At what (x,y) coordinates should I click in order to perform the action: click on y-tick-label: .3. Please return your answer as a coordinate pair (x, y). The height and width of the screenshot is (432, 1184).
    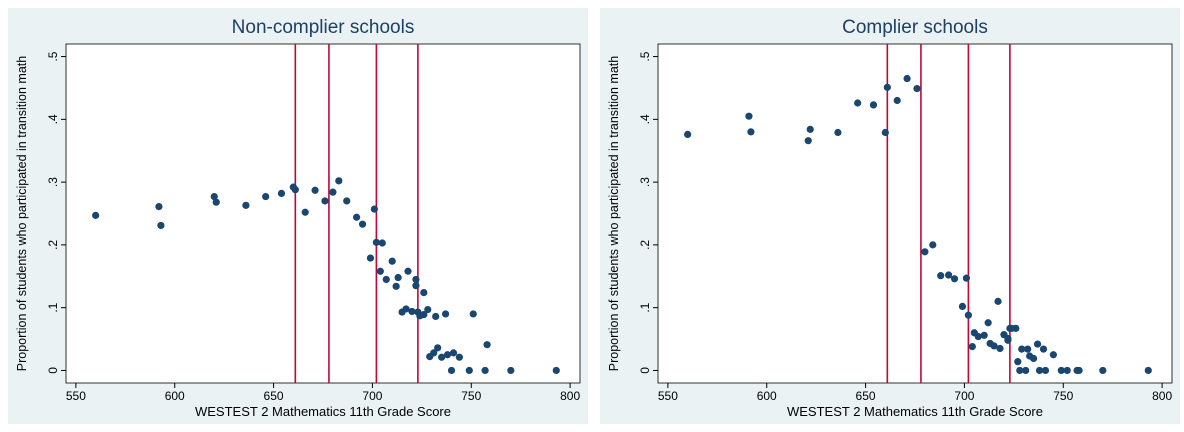
    Looking at the image, I should click on (53, 182).